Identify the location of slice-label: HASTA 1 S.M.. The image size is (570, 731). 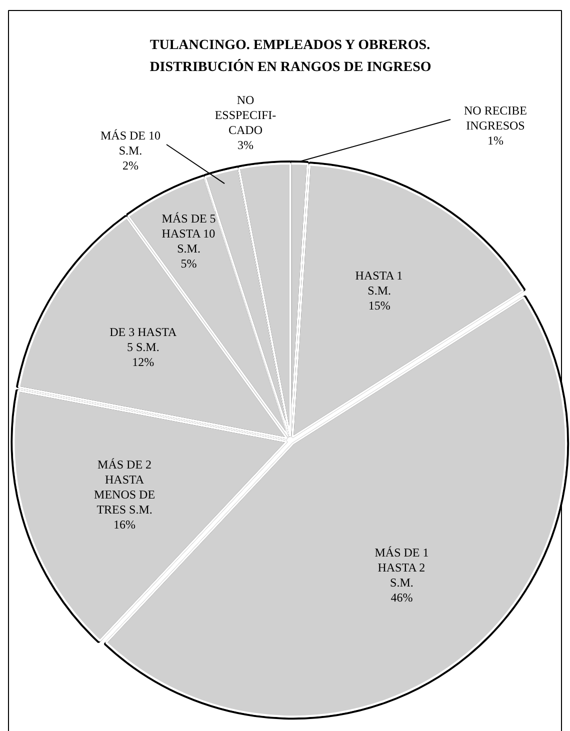
(379, 283).